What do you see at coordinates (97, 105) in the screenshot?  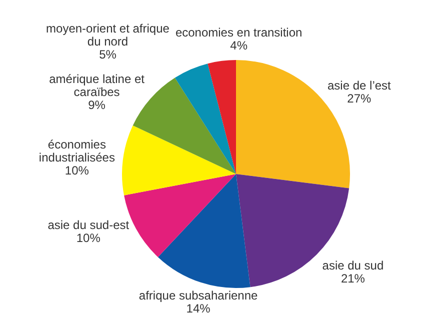 I see `data-label: 9%` at bounding box center [97, 105].